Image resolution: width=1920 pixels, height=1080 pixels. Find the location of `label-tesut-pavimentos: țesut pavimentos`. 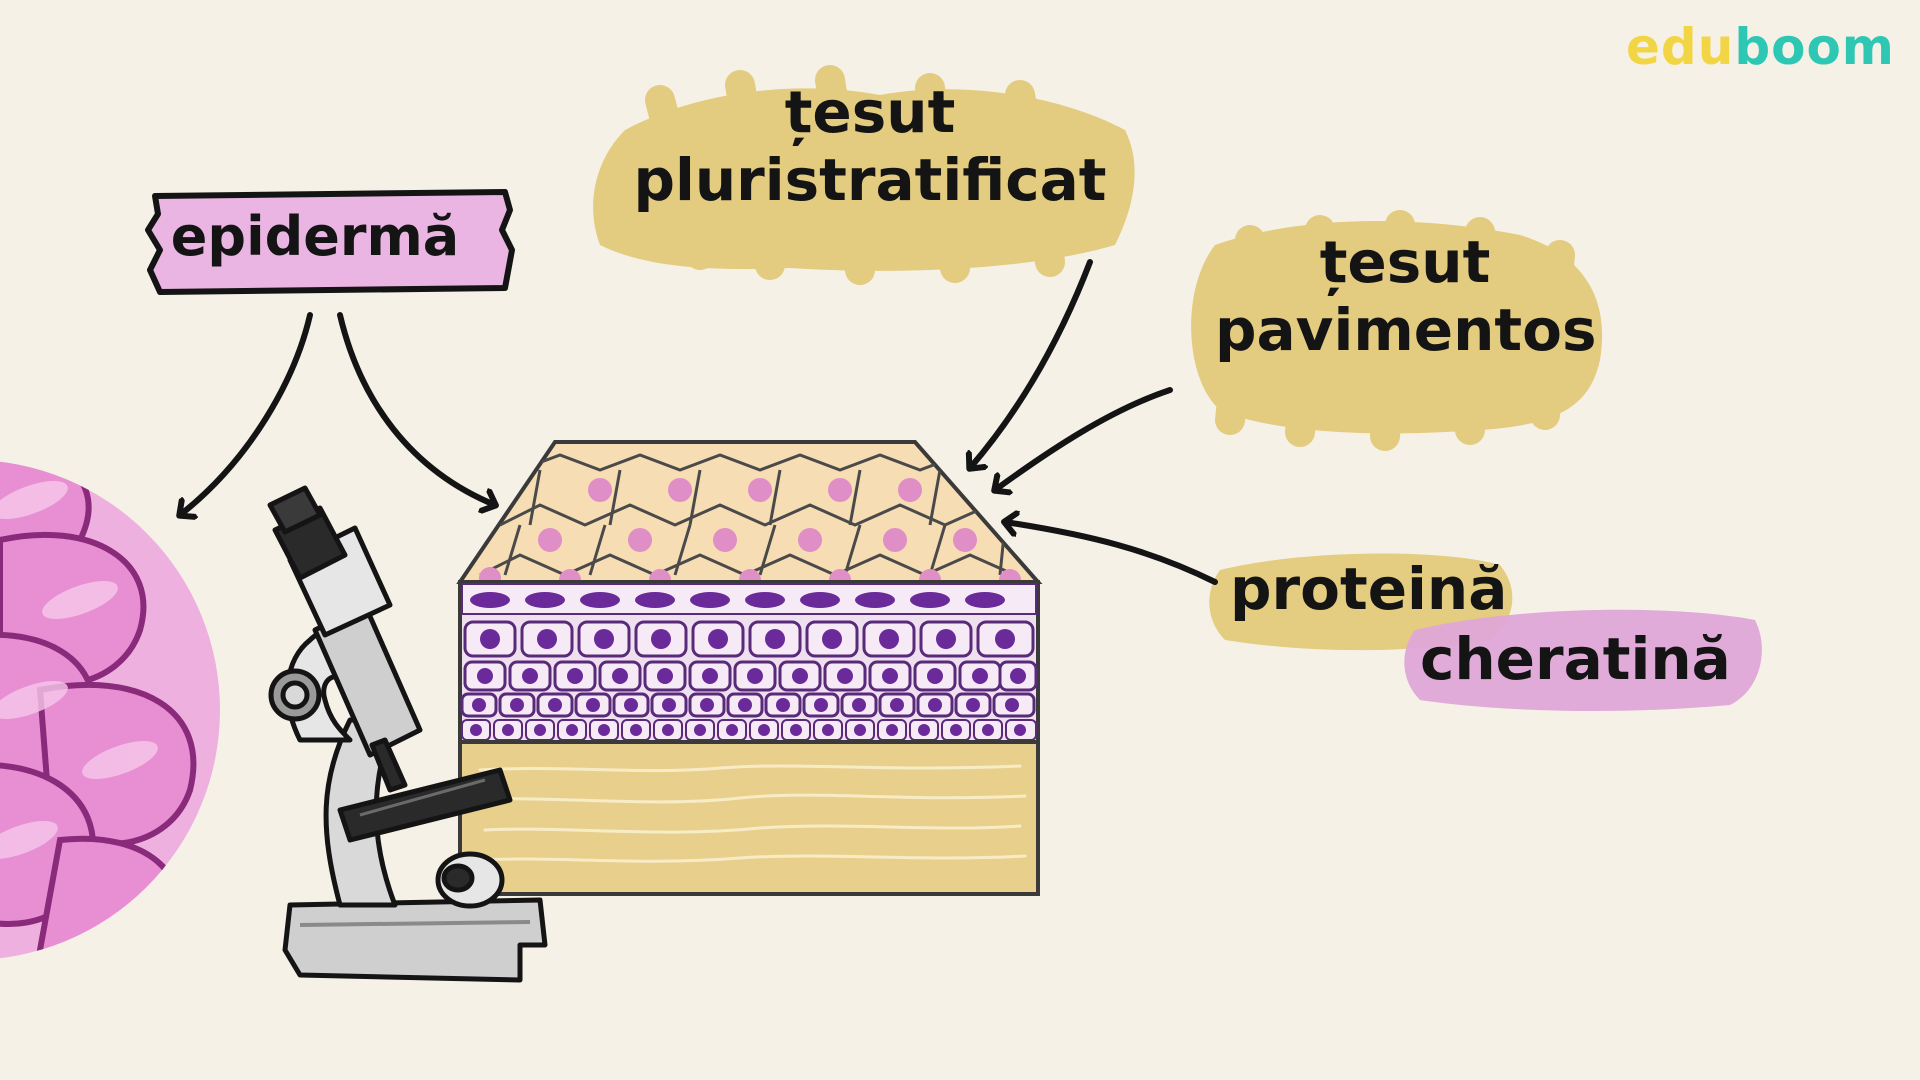

label-tesut-pavimentos: țesut pavimentos is located at coordinates (1406, 296).